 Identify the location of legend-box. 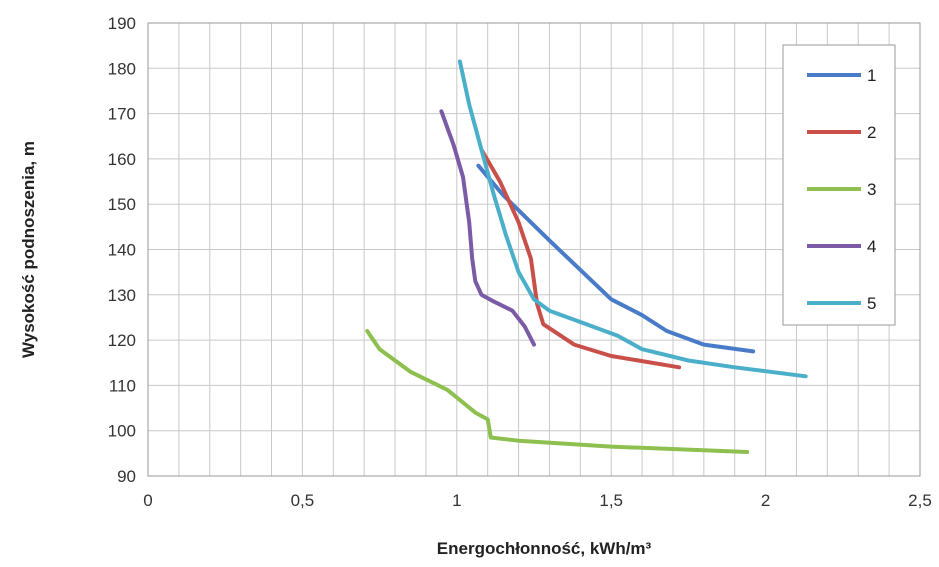
(839, 185).